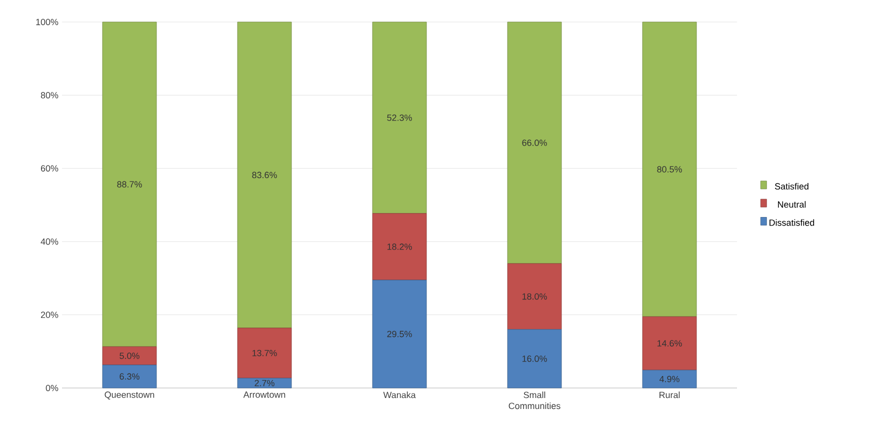  What do you see at coordinates (264, 395) in the screenshot?
I see `x-tick-label: Arrowtown` at bounding box center [264, 395].